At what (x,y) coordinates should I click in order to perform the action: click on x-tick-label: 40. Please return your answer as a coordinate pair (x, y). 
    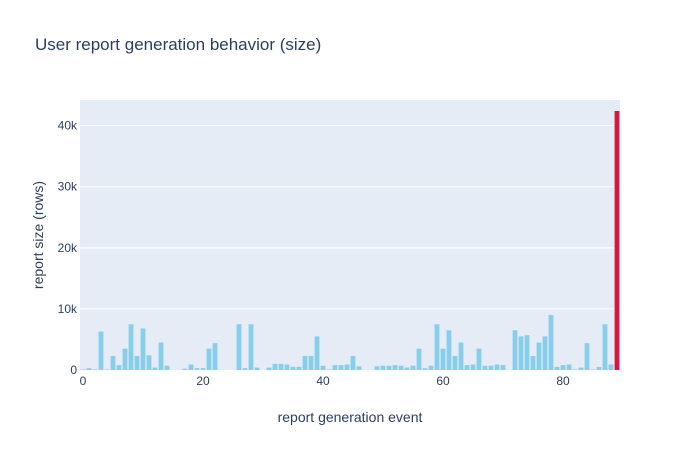
    Looking at the image, I should click on (323, 381).